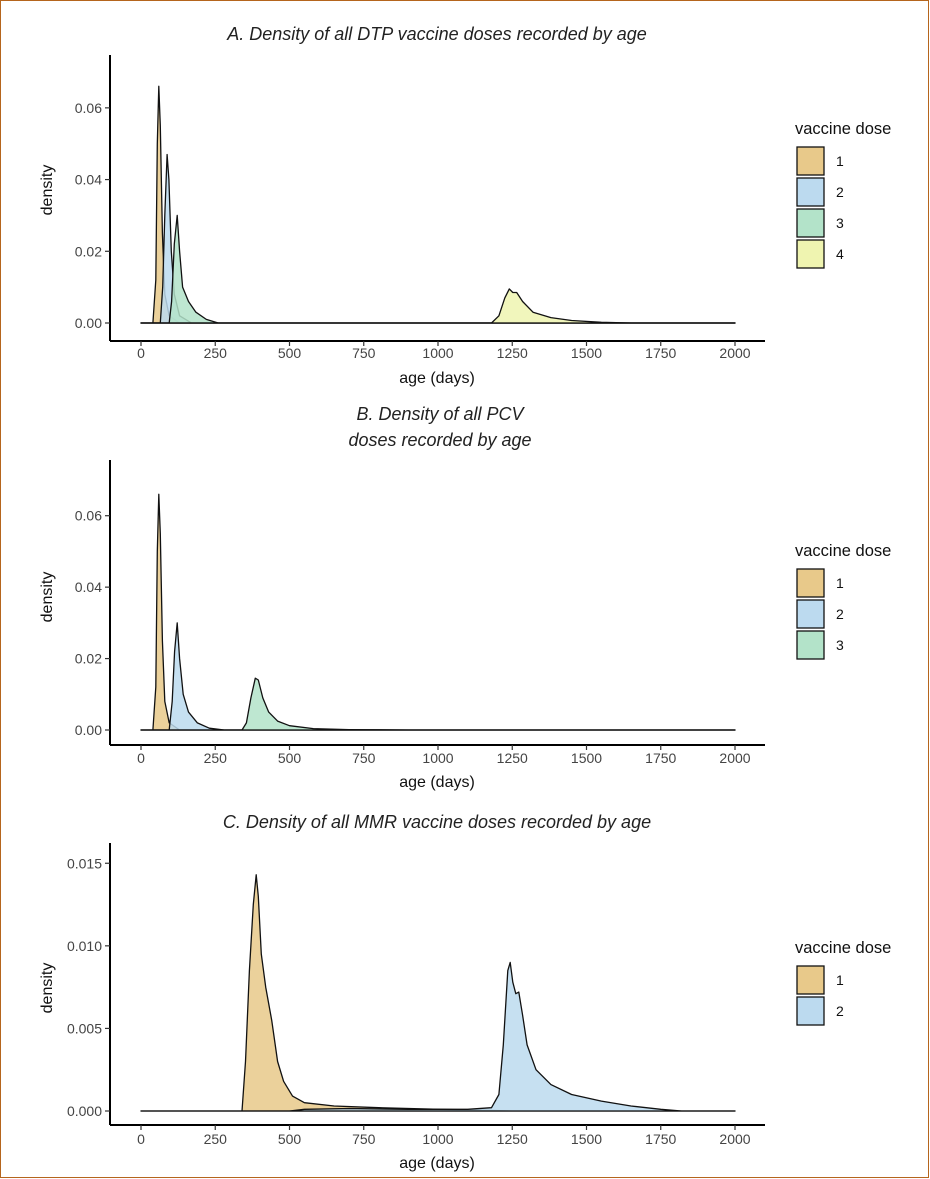 The image size is (930, 1179). I want to click on panel-a-legend-label-4: 4, so click(840, 254).